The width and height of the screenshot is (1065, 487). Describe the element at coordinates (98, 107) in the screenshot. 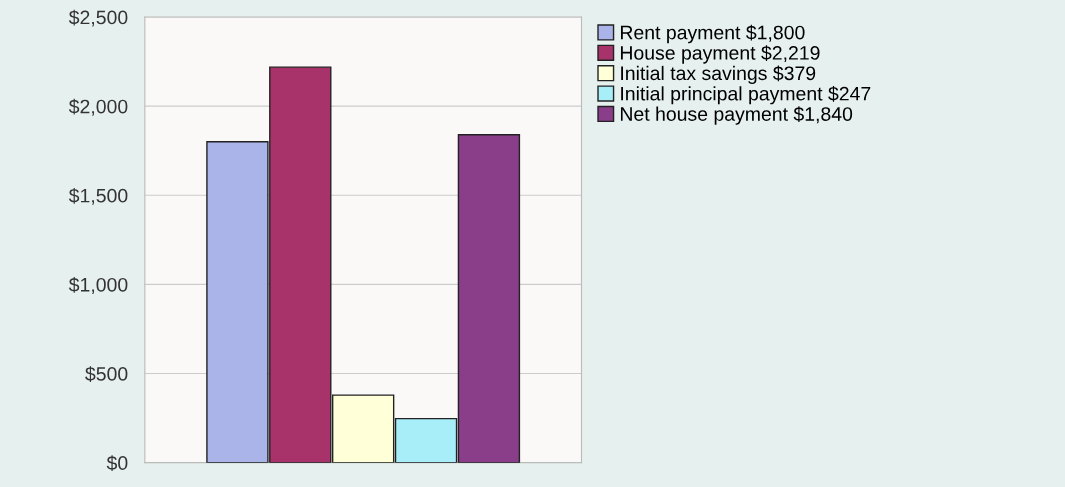

I see `y-tick-label: $2,000` at that location.